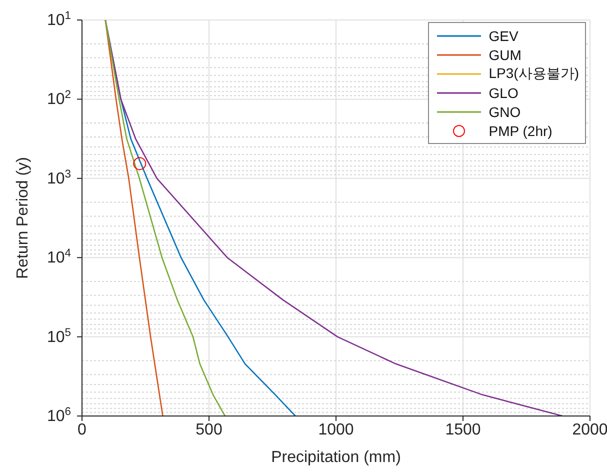 This screenshot has width=607, height=475. What do you see at coordinates (58, 19) in the screenshot?
I see `y-tick-label: 10$^{1}$` at bounding box center [58, 19].